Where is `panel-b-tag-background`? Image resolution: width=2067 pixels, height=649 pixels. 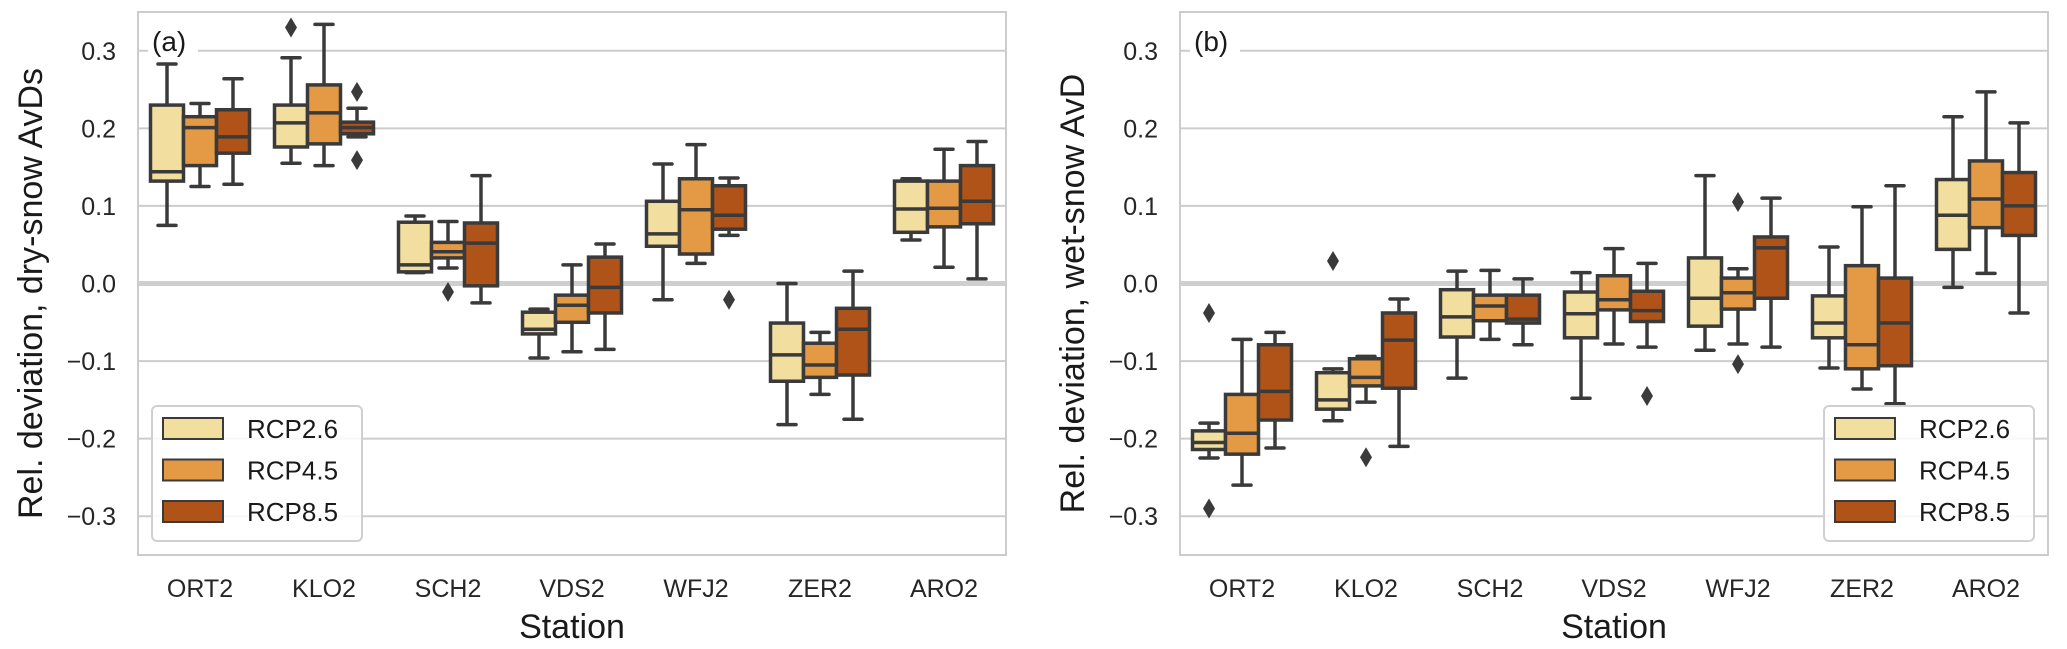 panel-b-tag-background is located at coordinates (1215, 49).